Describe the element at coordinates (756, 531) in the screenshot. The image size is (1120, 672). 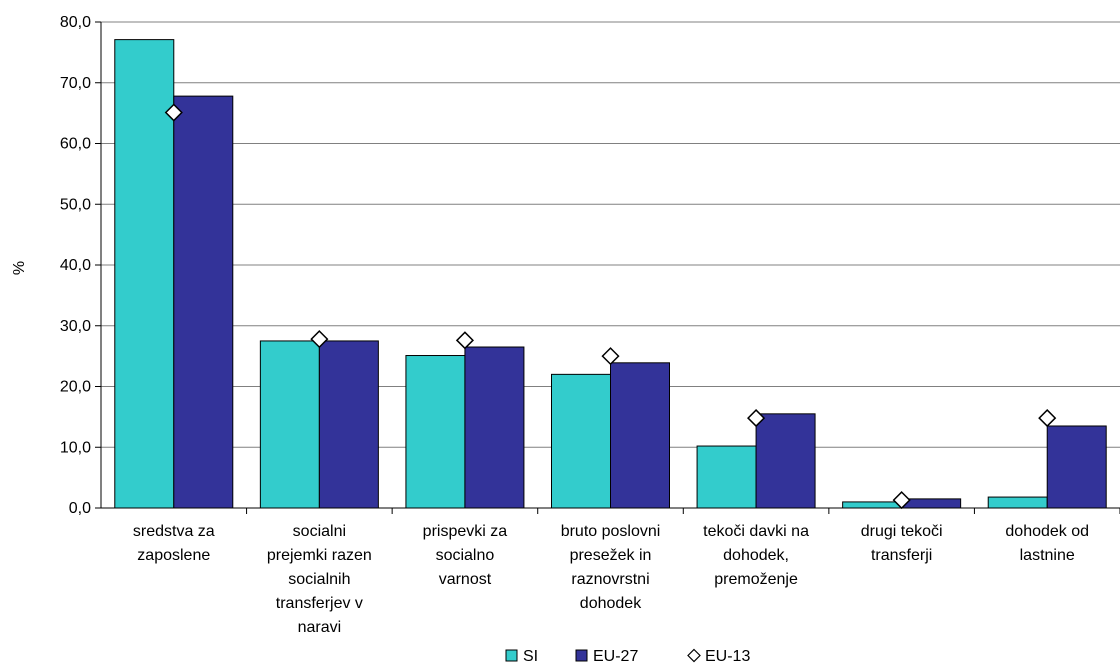
I see `category-label-line: tekoči davki na` at that location.